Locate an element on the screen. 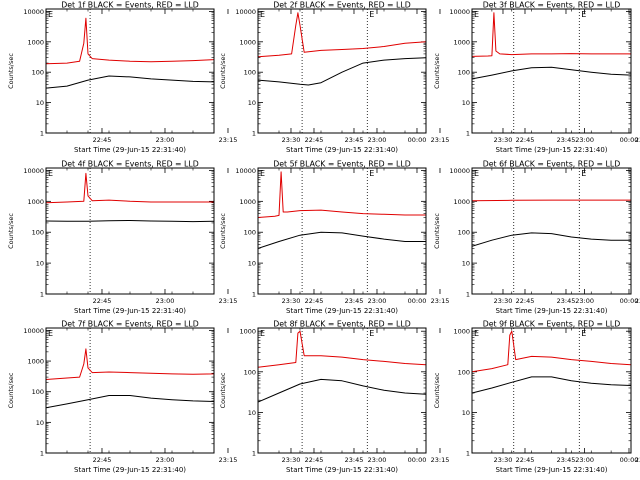 The image size is (640, 480). panel-title: Det 4f BLACK = Events, RED = LLD is located at coordinates (130, 164).